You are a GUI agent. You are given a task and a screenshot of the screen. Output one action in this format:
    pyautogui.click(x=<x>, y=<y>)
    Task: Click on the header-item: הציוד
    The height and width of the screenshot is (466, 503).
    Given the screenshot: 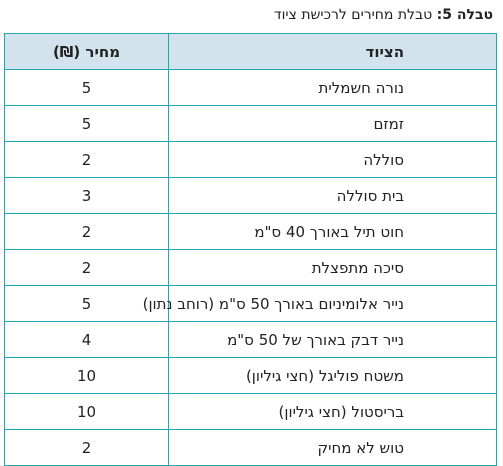 What is the action you would take?
    pyautogui.click(x=332, y=51)
    